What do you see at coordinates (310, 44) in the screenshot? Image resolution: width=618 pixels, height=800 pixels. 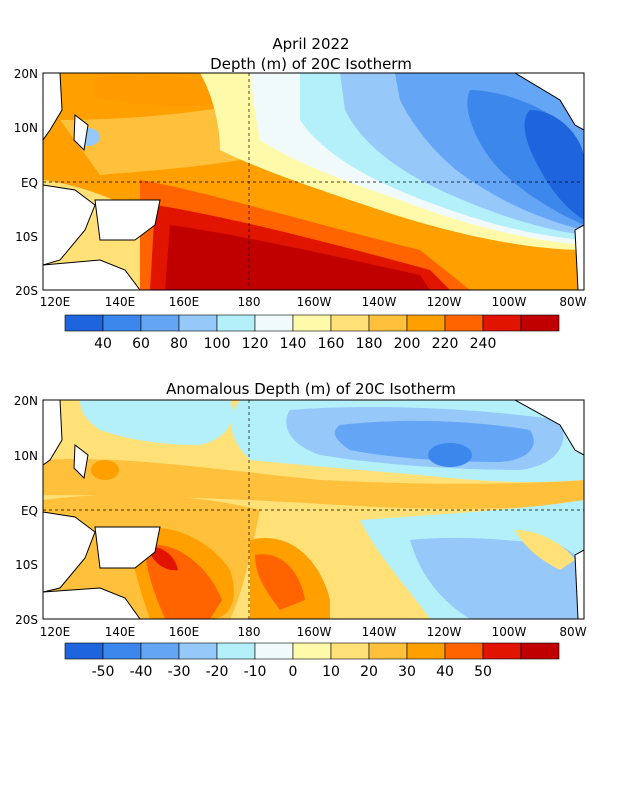 I see `figure-title: April 2022` at bounding box center [310, 44].